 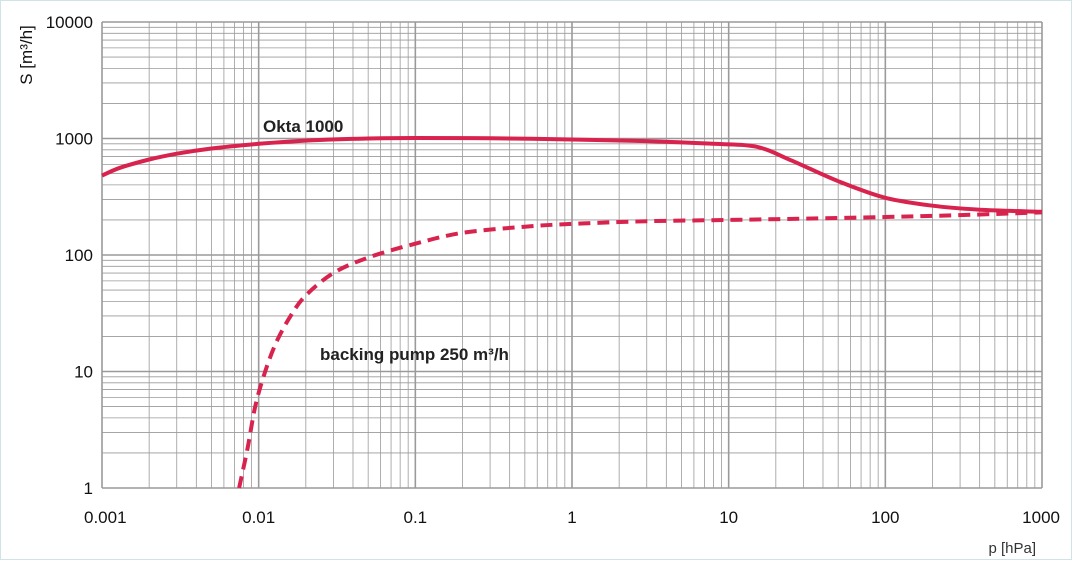 What do you see at coordinates (79, 255) in the screenshot?
I see `y-tick-label: 100` at bounding box center [79, 255].